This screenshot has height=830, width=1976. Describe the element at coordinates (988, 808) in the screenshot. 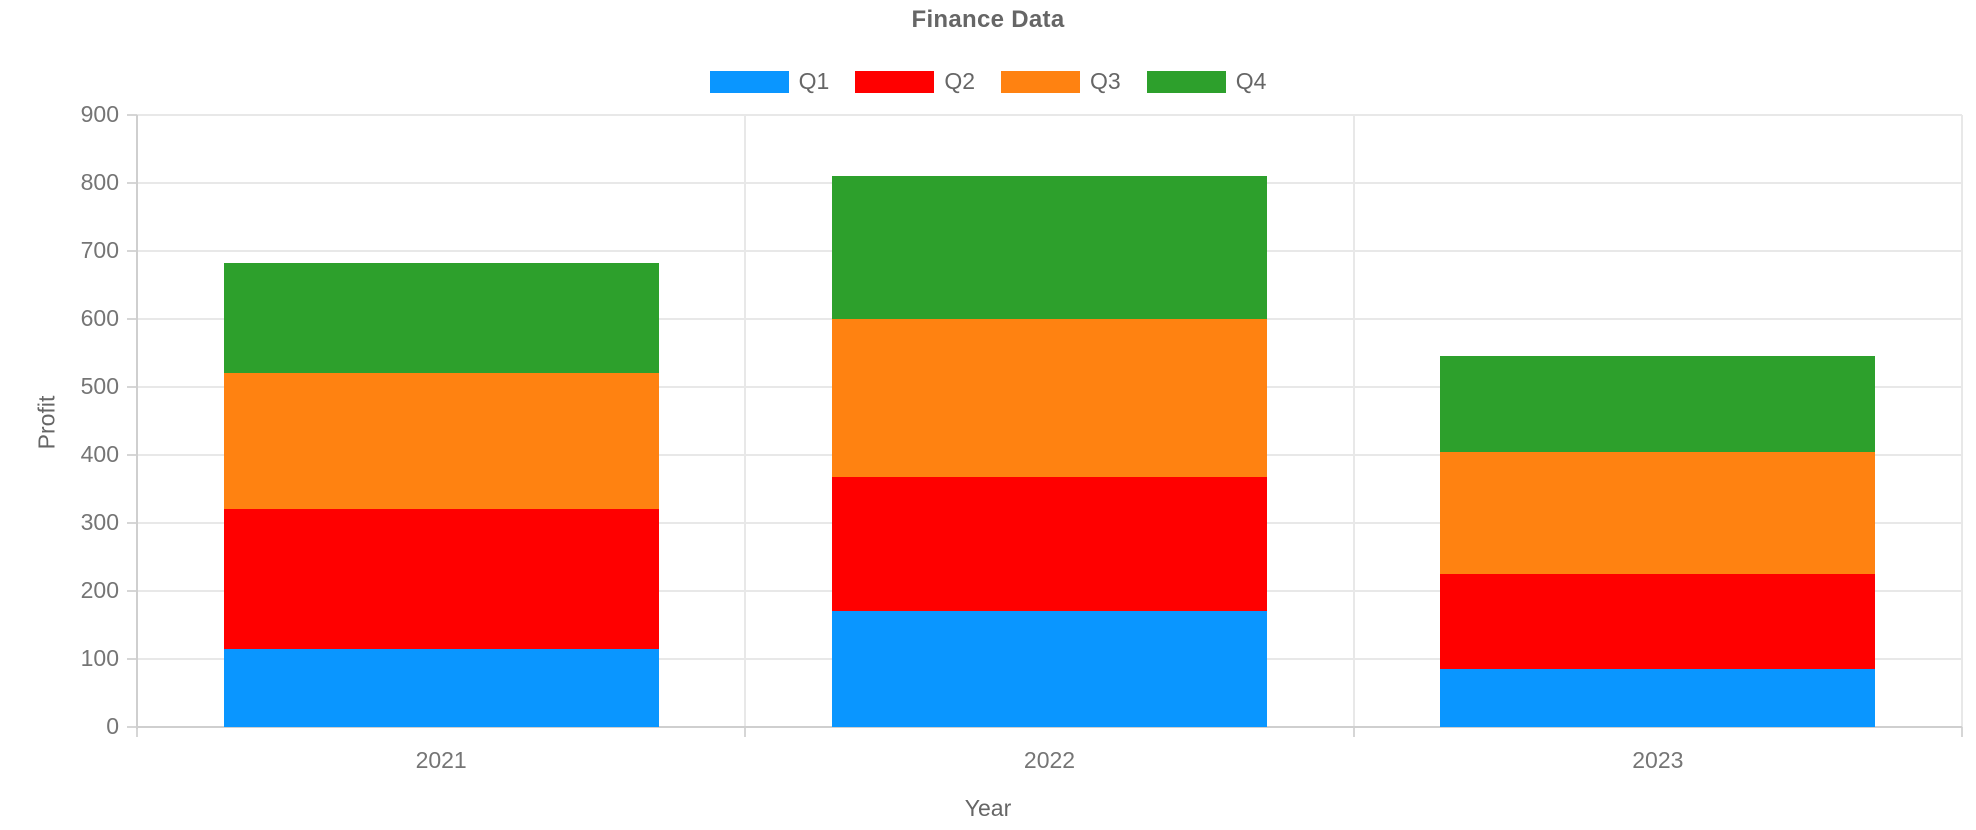

I see `x-axis-title: Year` at that location.